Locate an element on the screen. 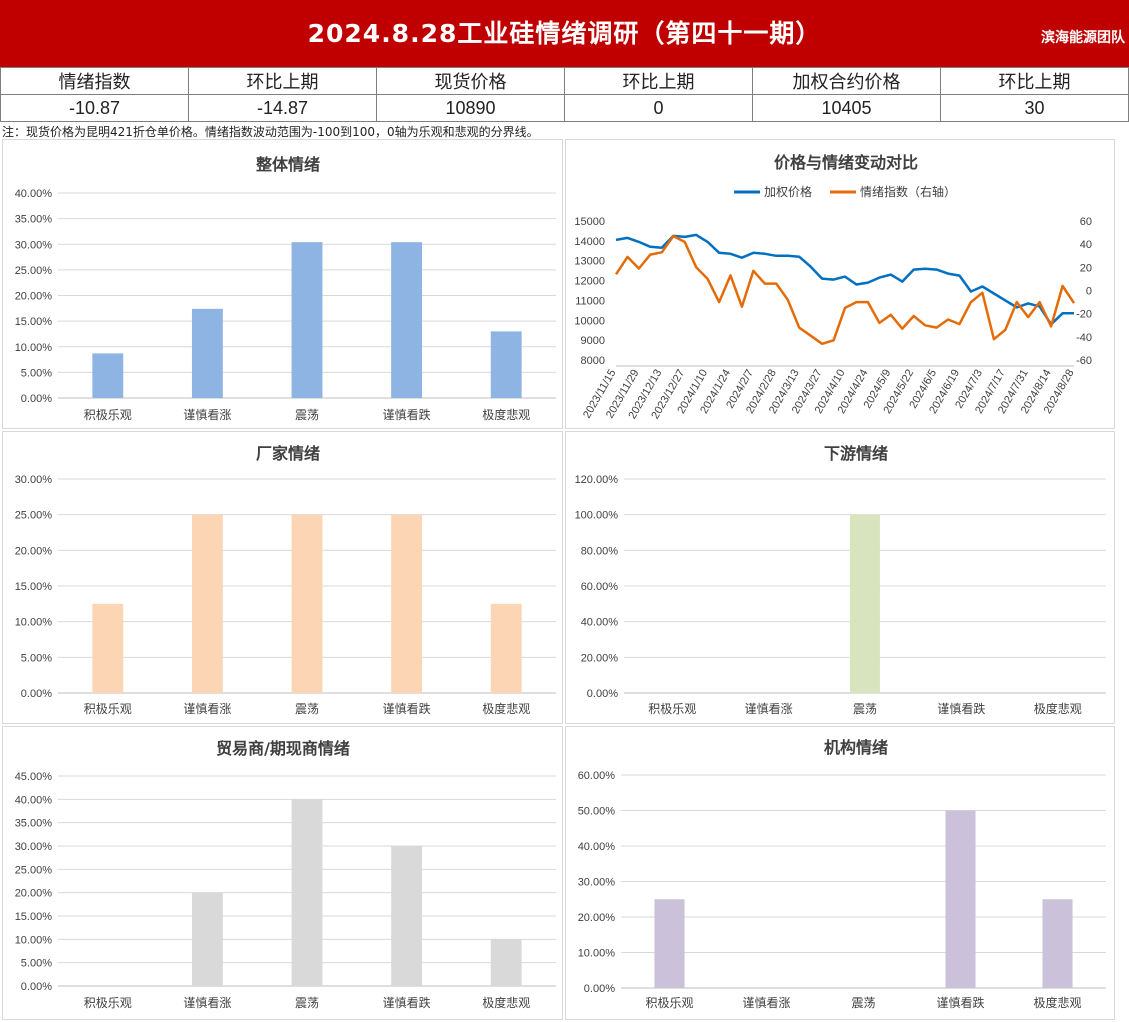  compare-chart-title: 价格与情绪变动对比 is located at coordinates (846, 162).